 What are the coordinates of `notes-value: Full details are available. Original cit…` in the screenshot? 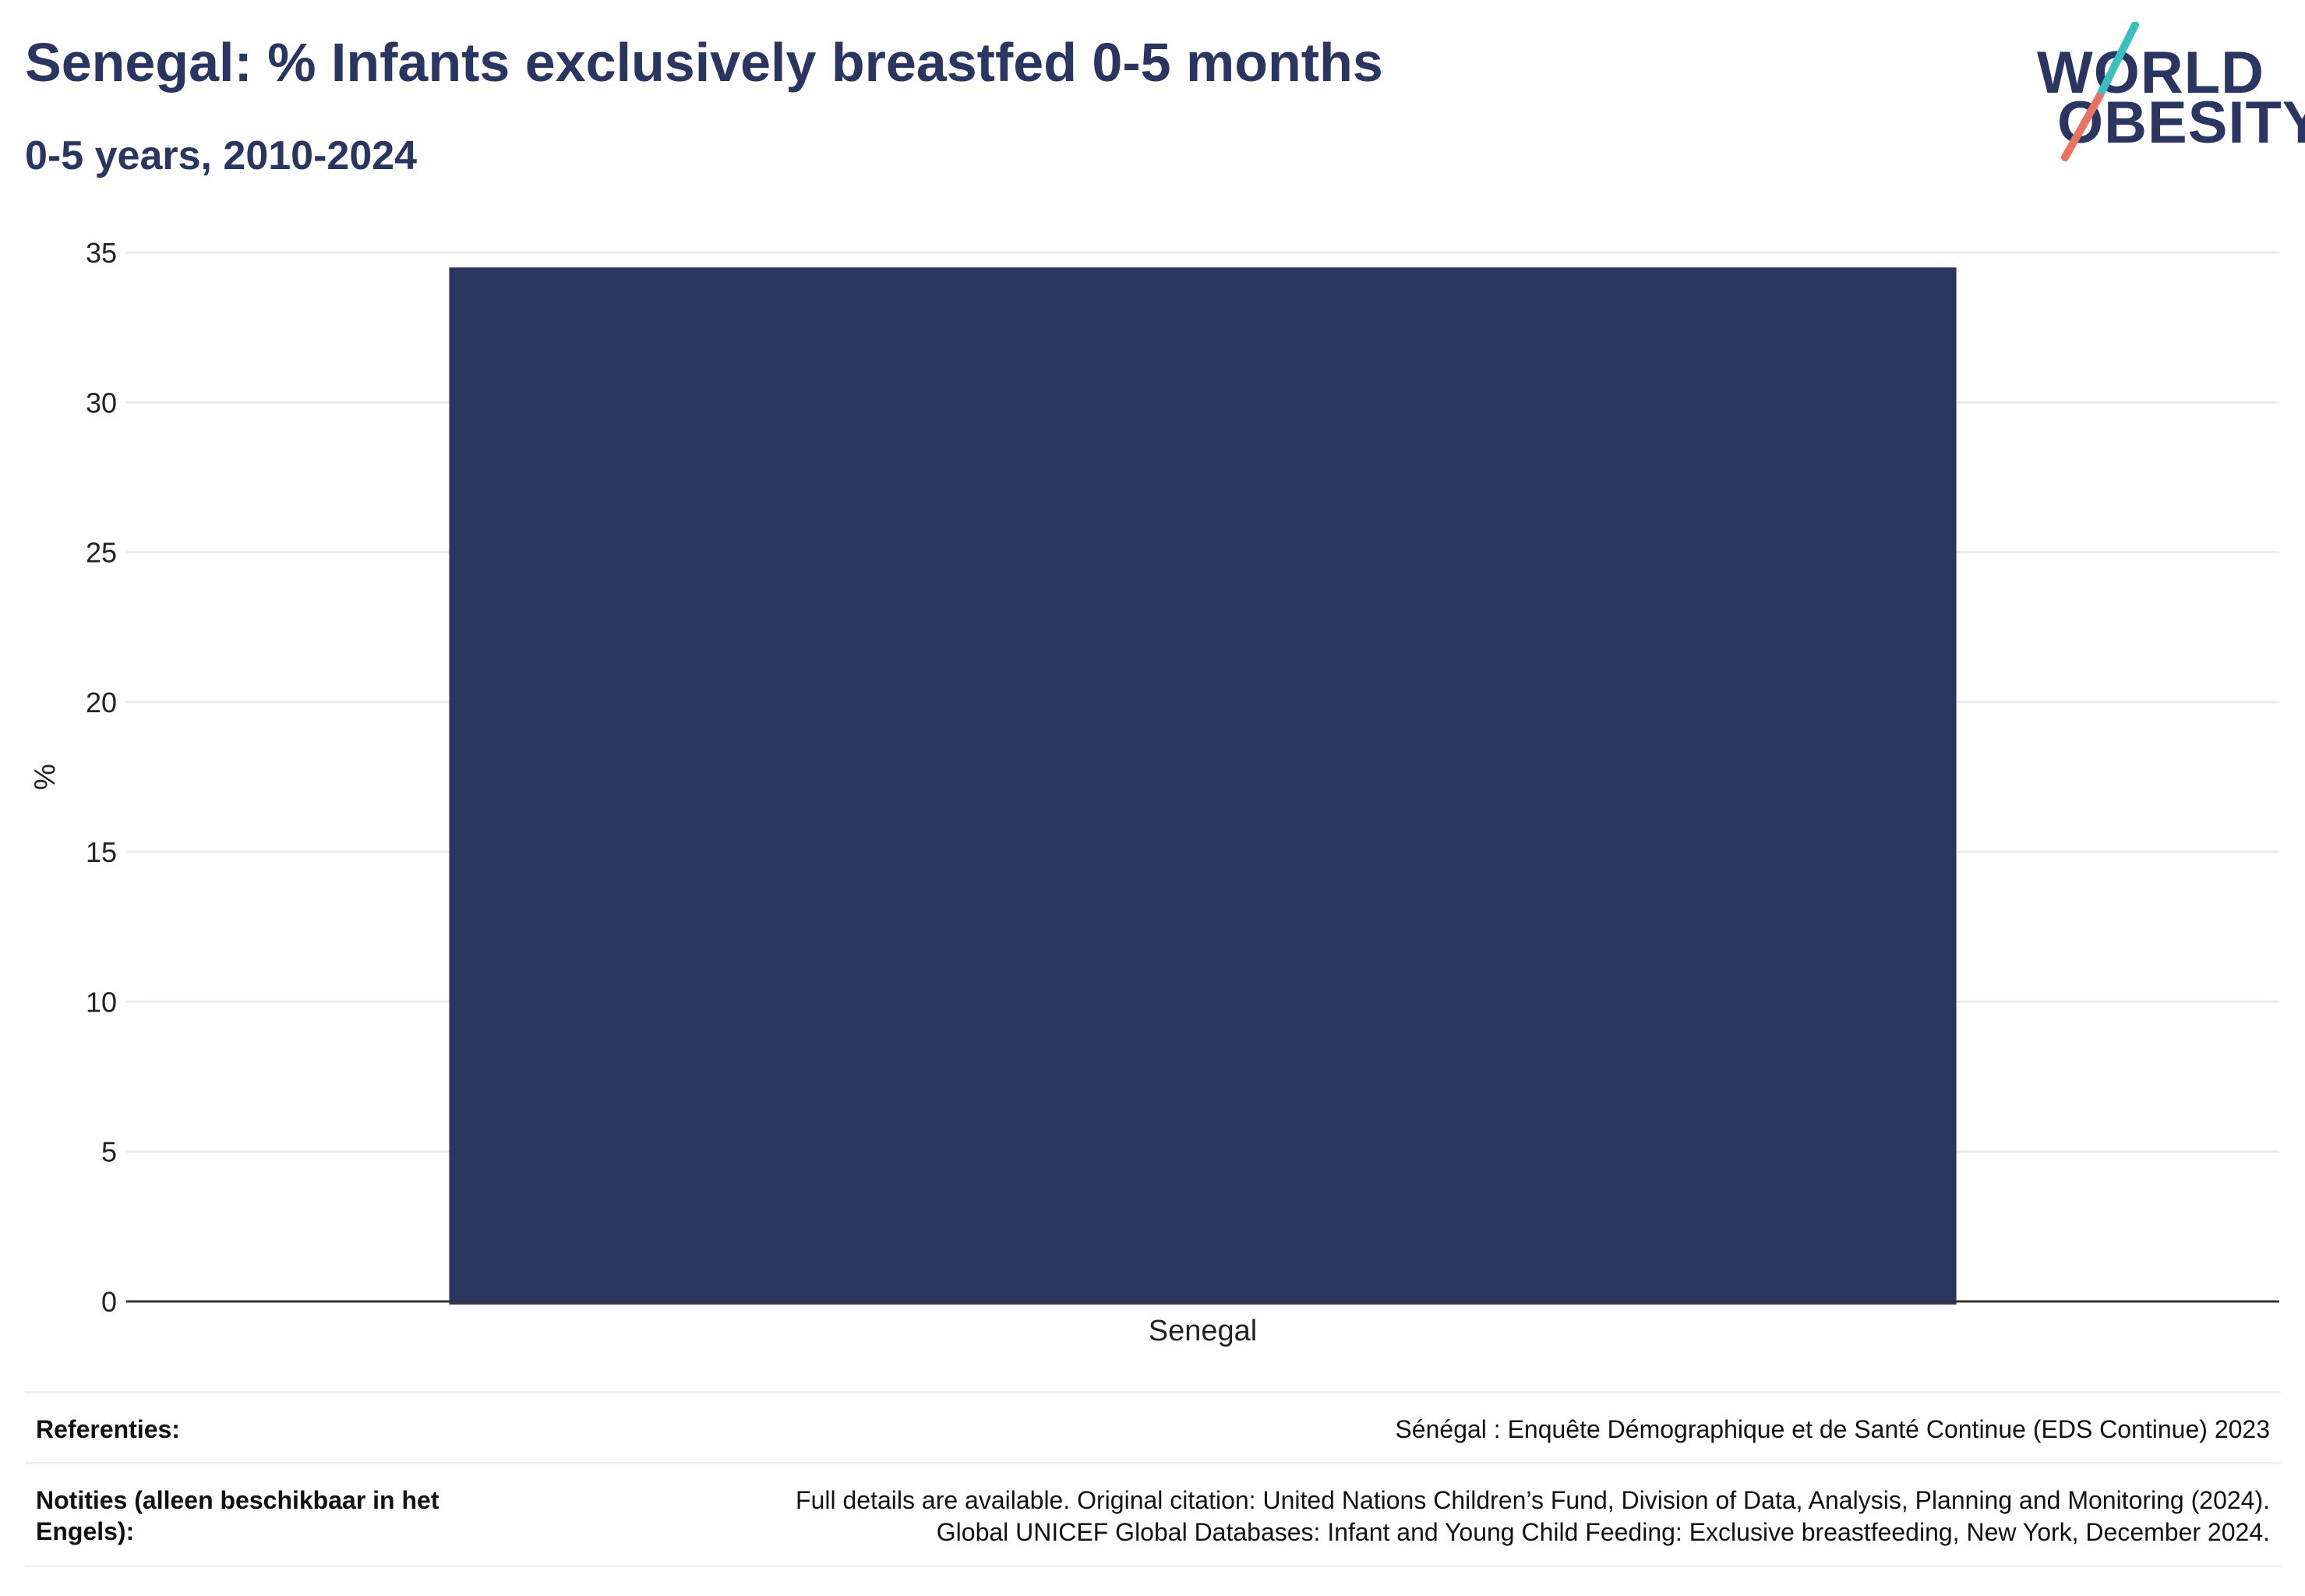 It's located at (1402, 1517).